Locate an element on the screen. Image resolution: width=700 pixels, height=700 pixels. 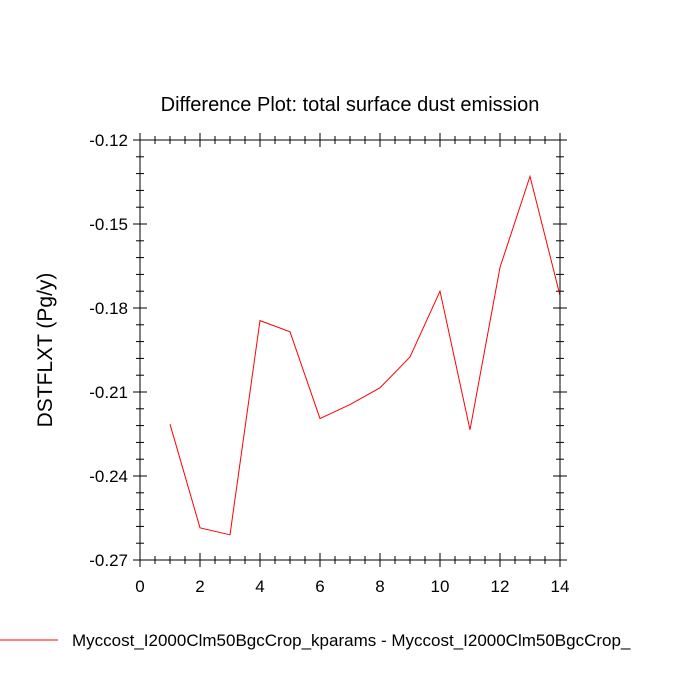
y-tick-label: -0.24 is located at coordinates (108, 476).